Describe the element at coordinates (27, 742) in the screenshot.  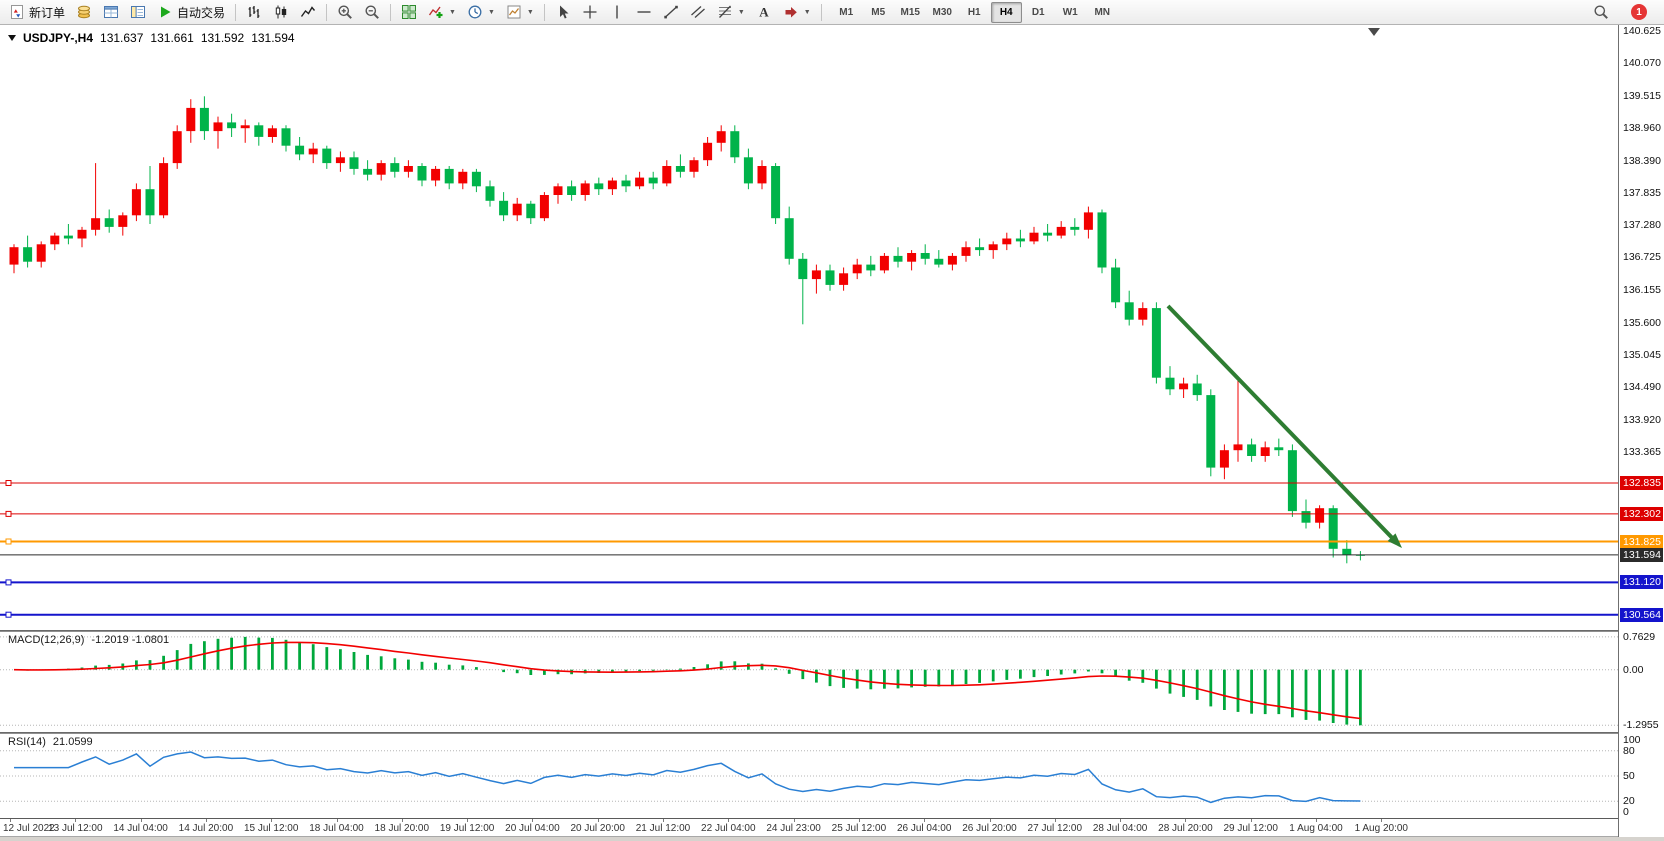
I see `rsi-name: RSI(14)` at that location.